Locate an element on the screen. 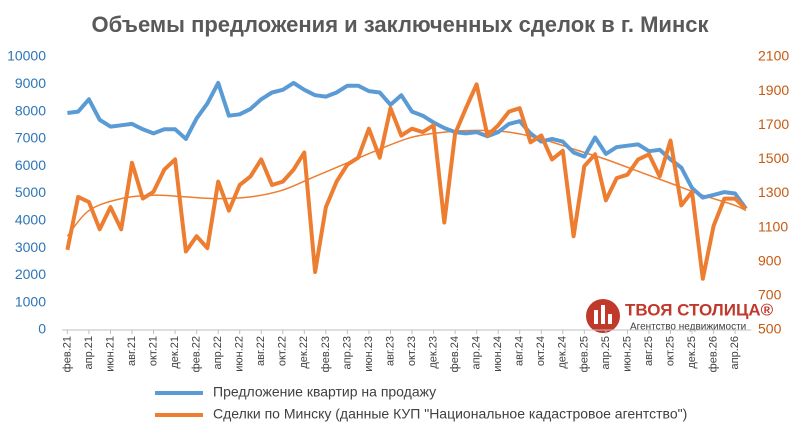 The image size is (800, 436). y-tick-label: 5000 is located at coordinates (30, 192).